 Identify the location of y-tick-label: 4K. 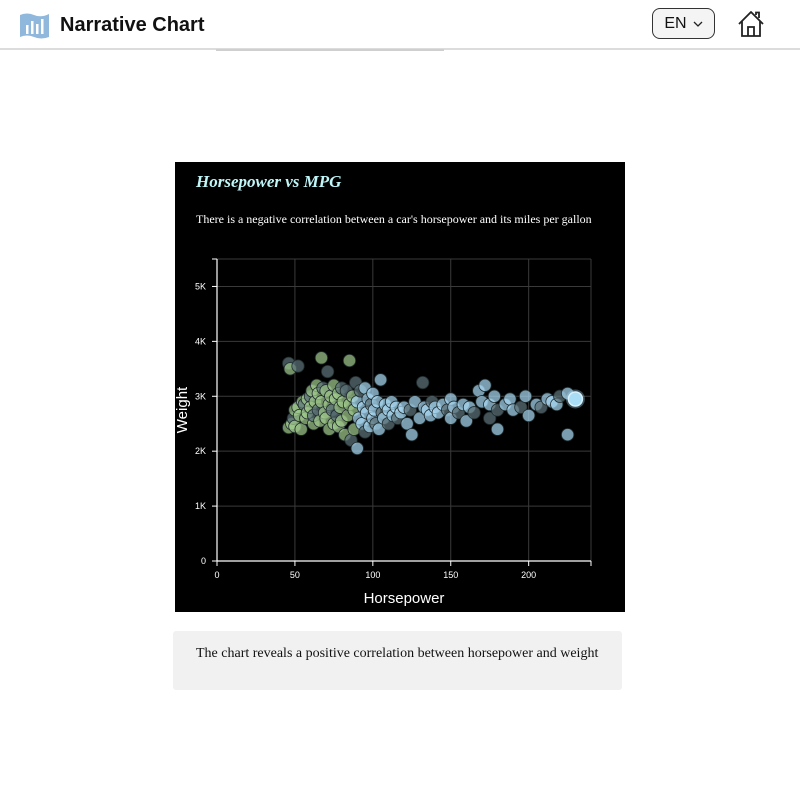
(200, 341).